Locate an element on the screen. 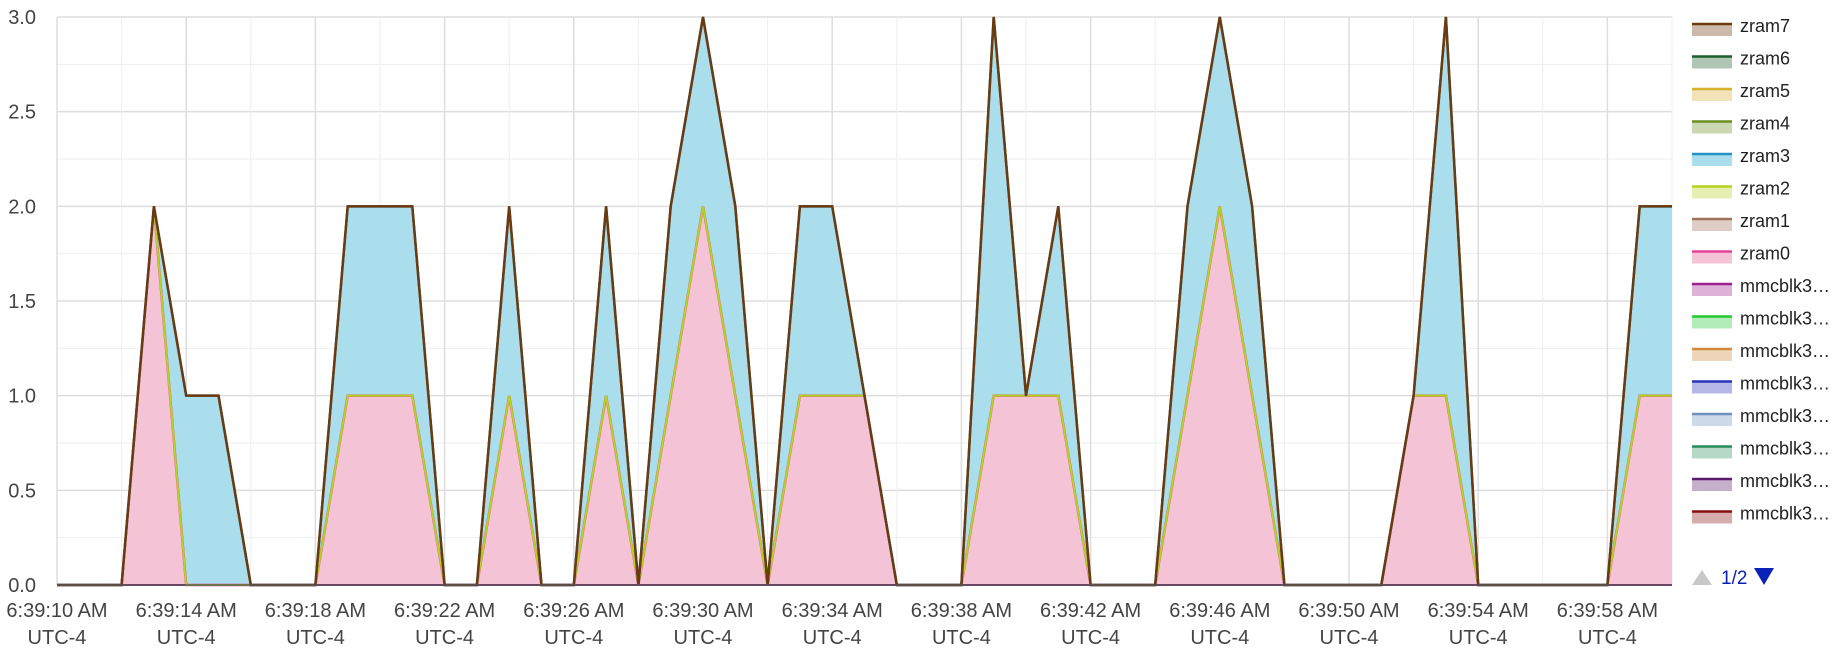 The image size is (1838, 652). legend-item: zram3 is located at coordinates (1741, 156).